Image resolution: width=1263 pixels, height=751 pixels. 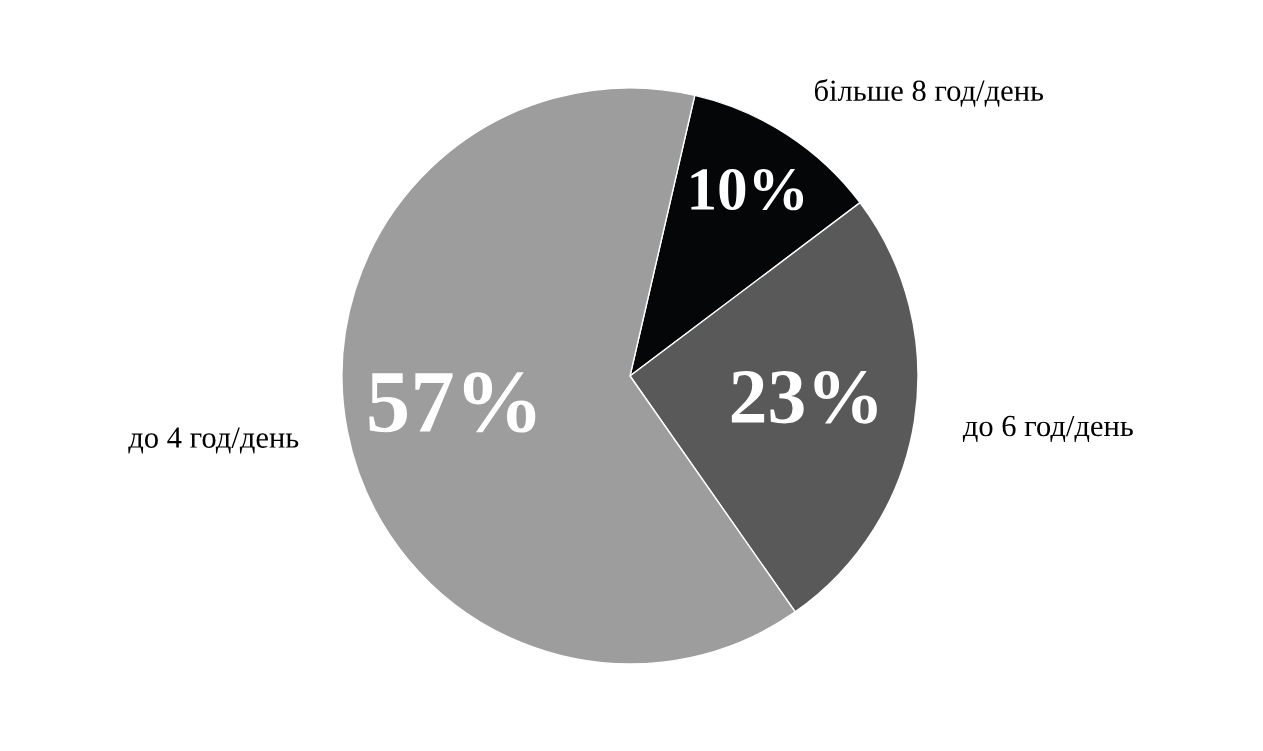 I want to click on data-label: 23%, so click(x=804, y=397).